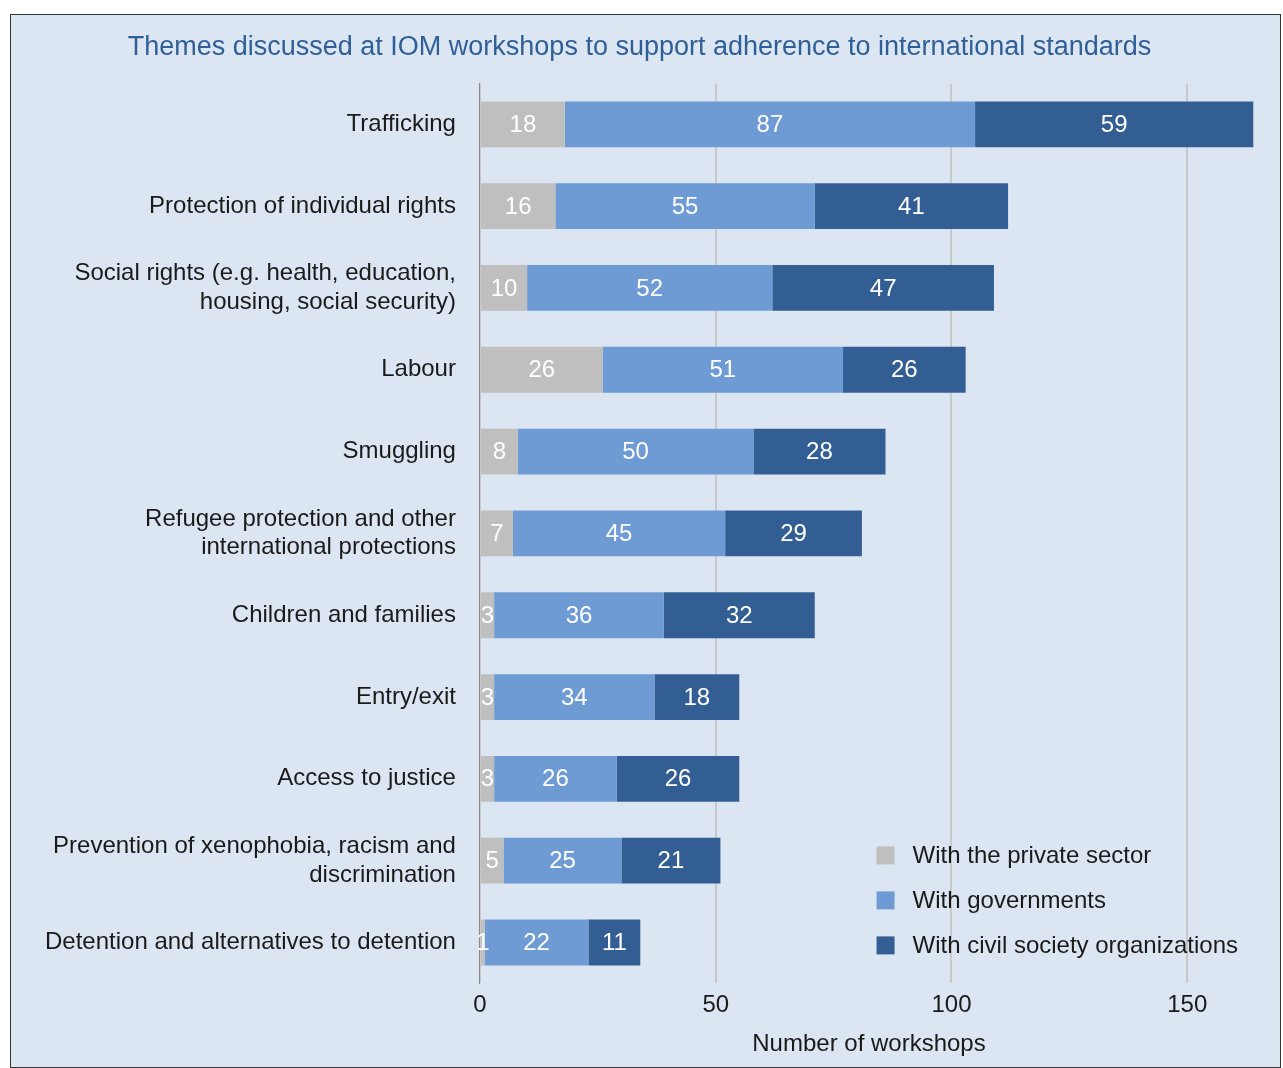  What do you see at coordinates (518, 205) in the screenshot?
I see `data-label: 16` at bounding box center [518, 205].